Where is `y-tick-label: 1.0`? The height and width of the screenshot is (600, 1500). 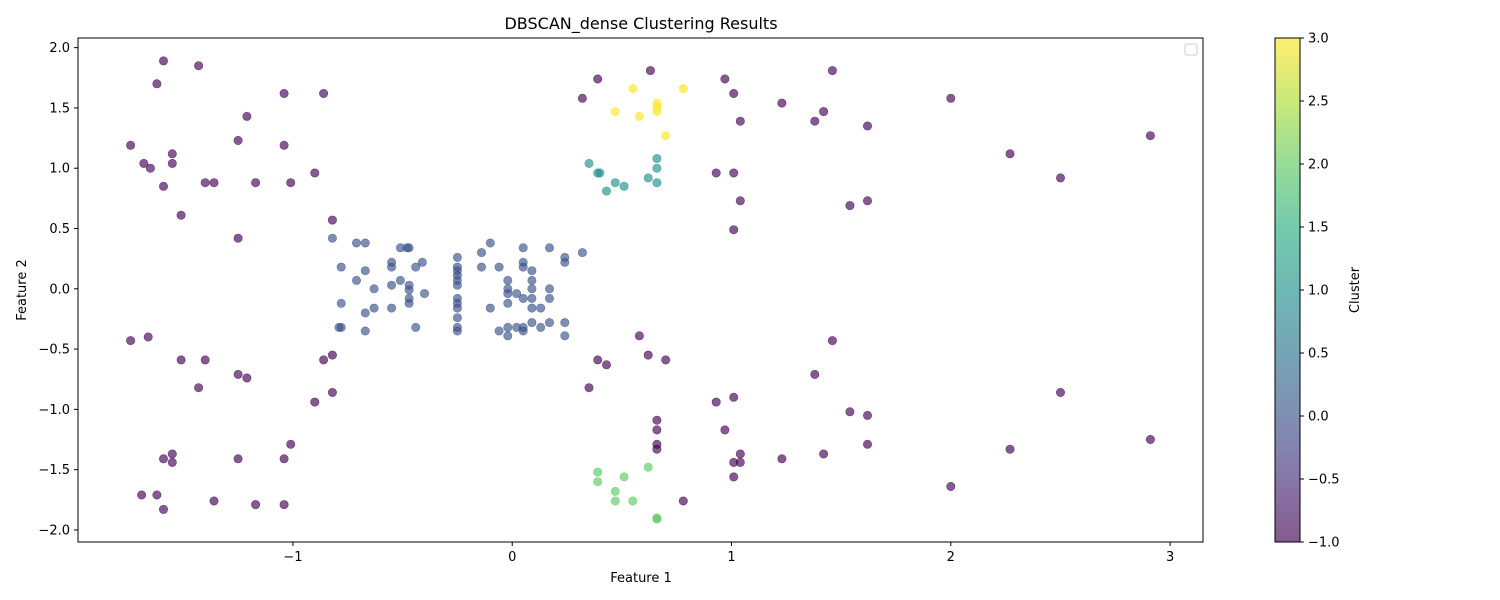
y-tick-label: 1.0 is located at coordinates (59, 169).